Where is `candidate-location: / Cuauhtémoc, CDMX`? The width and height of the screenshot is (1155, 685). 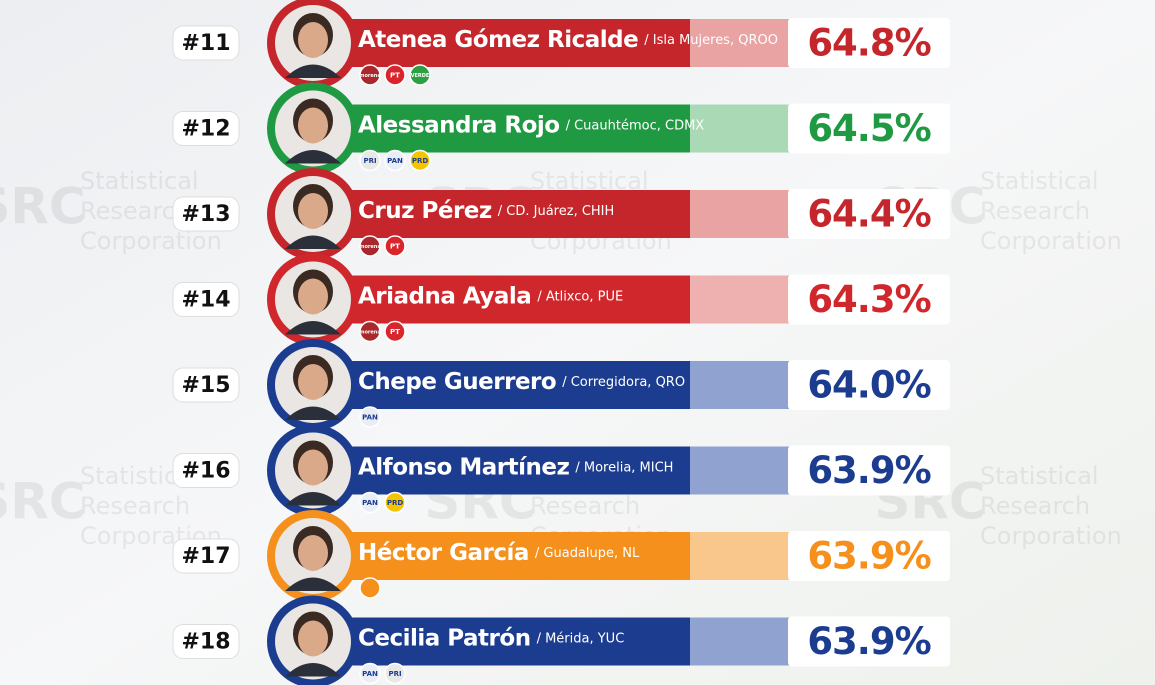
candidate-location: / Cuauhtémoc, CDMX is located at coordinates (635, 125).